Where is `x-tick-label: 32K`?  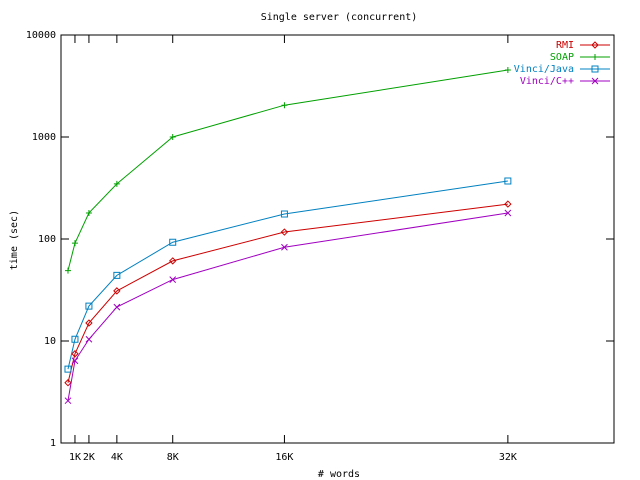
x-tick-label: 32K is located at coordinates (508, 457).